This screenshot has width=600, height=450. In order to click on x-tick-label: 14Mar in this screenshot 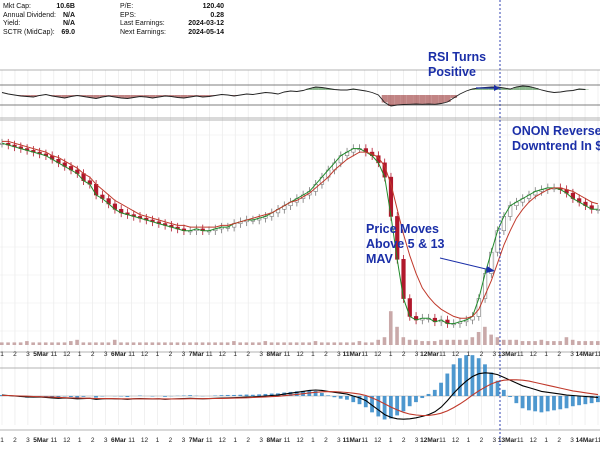, I will do `click(585, 440)`.